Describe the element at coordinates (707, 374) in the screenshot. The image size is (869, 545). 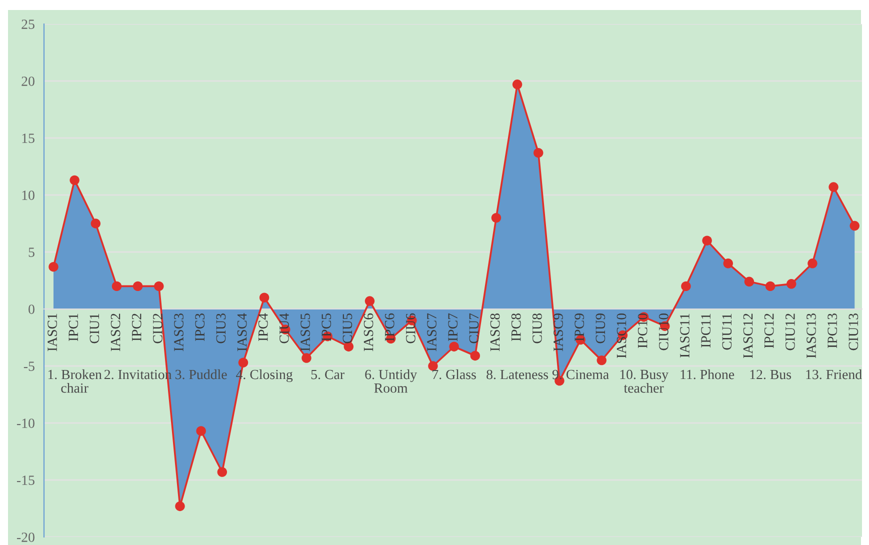
I see `annotation: 11. Phone` at that location.